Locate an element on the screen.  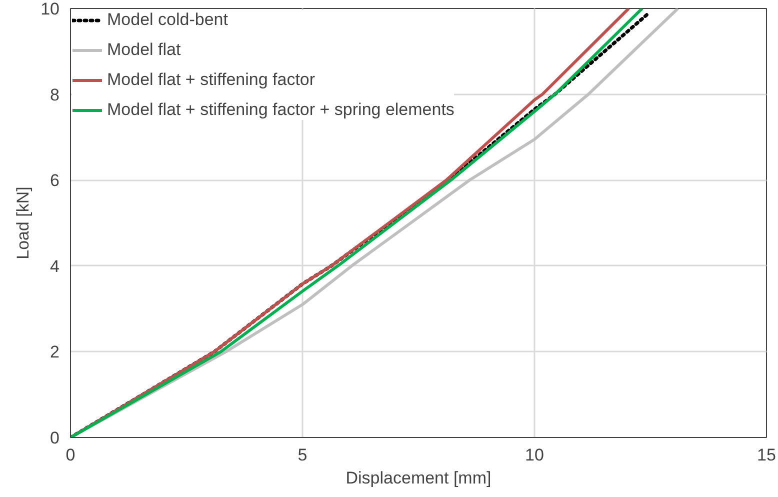
y-tick-label: 2 is located at coordinates (55, 352).